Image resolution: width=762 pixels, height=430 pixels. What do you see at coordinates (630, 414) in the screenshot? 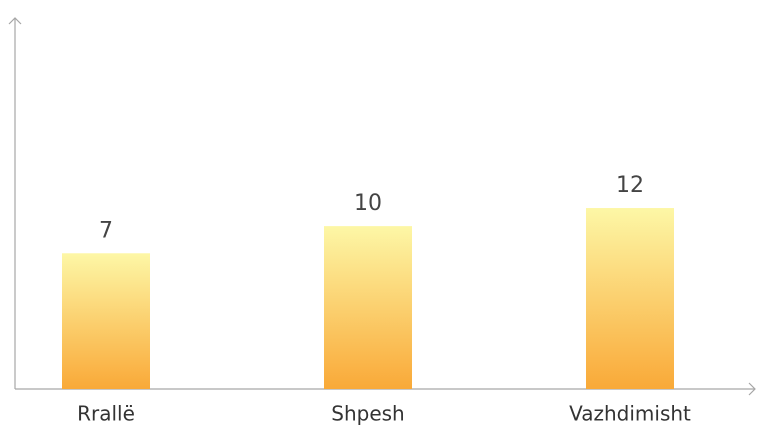
I see `x-tick-label: Vazhdimisht` at bounding box center [630, 414].